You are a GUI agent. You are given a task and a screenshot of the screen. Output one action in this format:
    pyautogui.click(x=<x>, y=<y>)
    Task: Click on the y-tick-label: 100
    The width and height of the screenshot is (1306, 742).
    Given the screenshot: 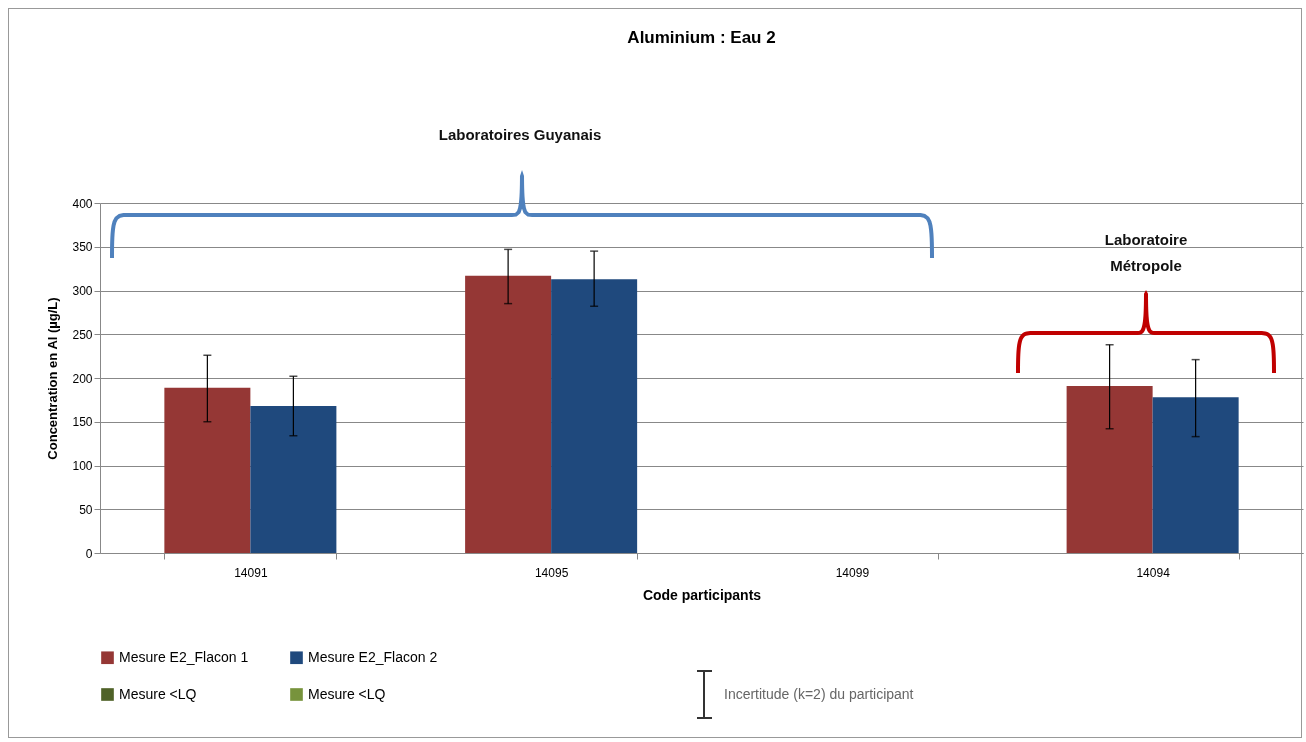 What is the action you would take?
    pyautogui.click(x=82, y=466)
    